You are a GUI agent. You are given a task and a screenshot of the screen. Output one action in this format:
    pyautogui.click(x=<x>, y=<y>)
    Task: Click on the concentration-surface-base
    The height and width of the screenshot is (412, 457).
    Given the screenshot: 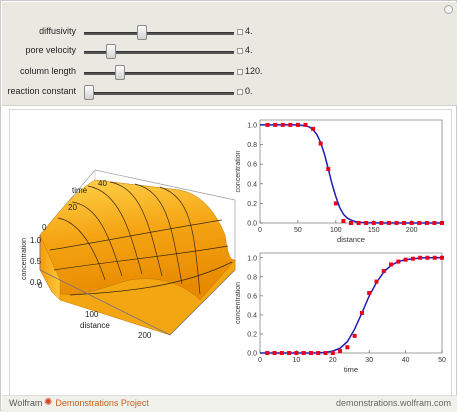 What is the action you would take?
    pyautogui.click(x=143, y=297)
    